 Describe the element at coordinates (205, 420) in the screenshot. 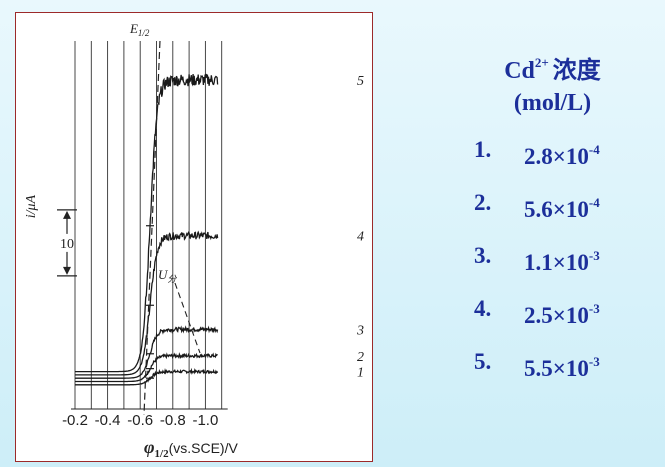

I see `x-tick-label: -1.0` at that location.